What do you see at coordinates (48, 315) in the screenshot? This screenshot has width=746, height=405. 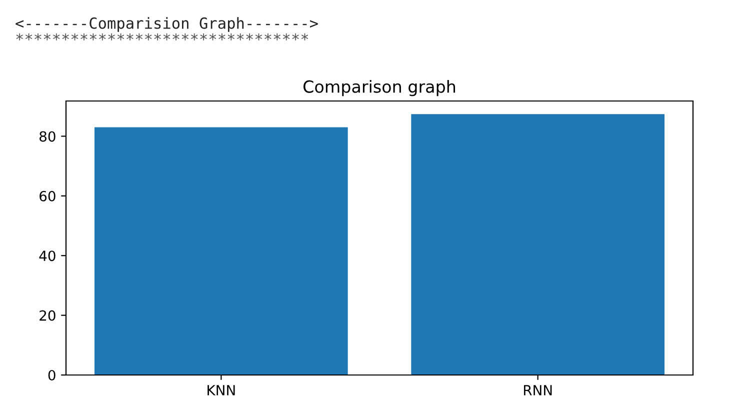 I see `y-tick-label: 20` at bounding box center [48, 315].